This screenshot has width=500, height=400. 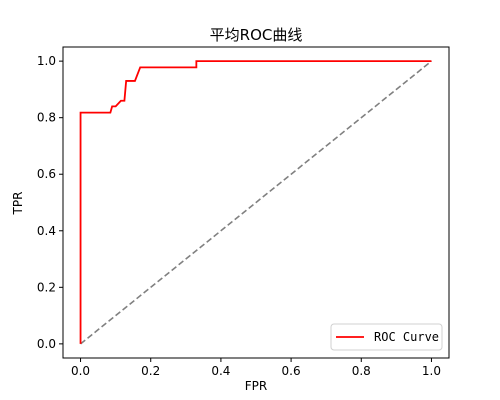 I want to click on legend-label: ROC Curve, so click(x=406, y=337).